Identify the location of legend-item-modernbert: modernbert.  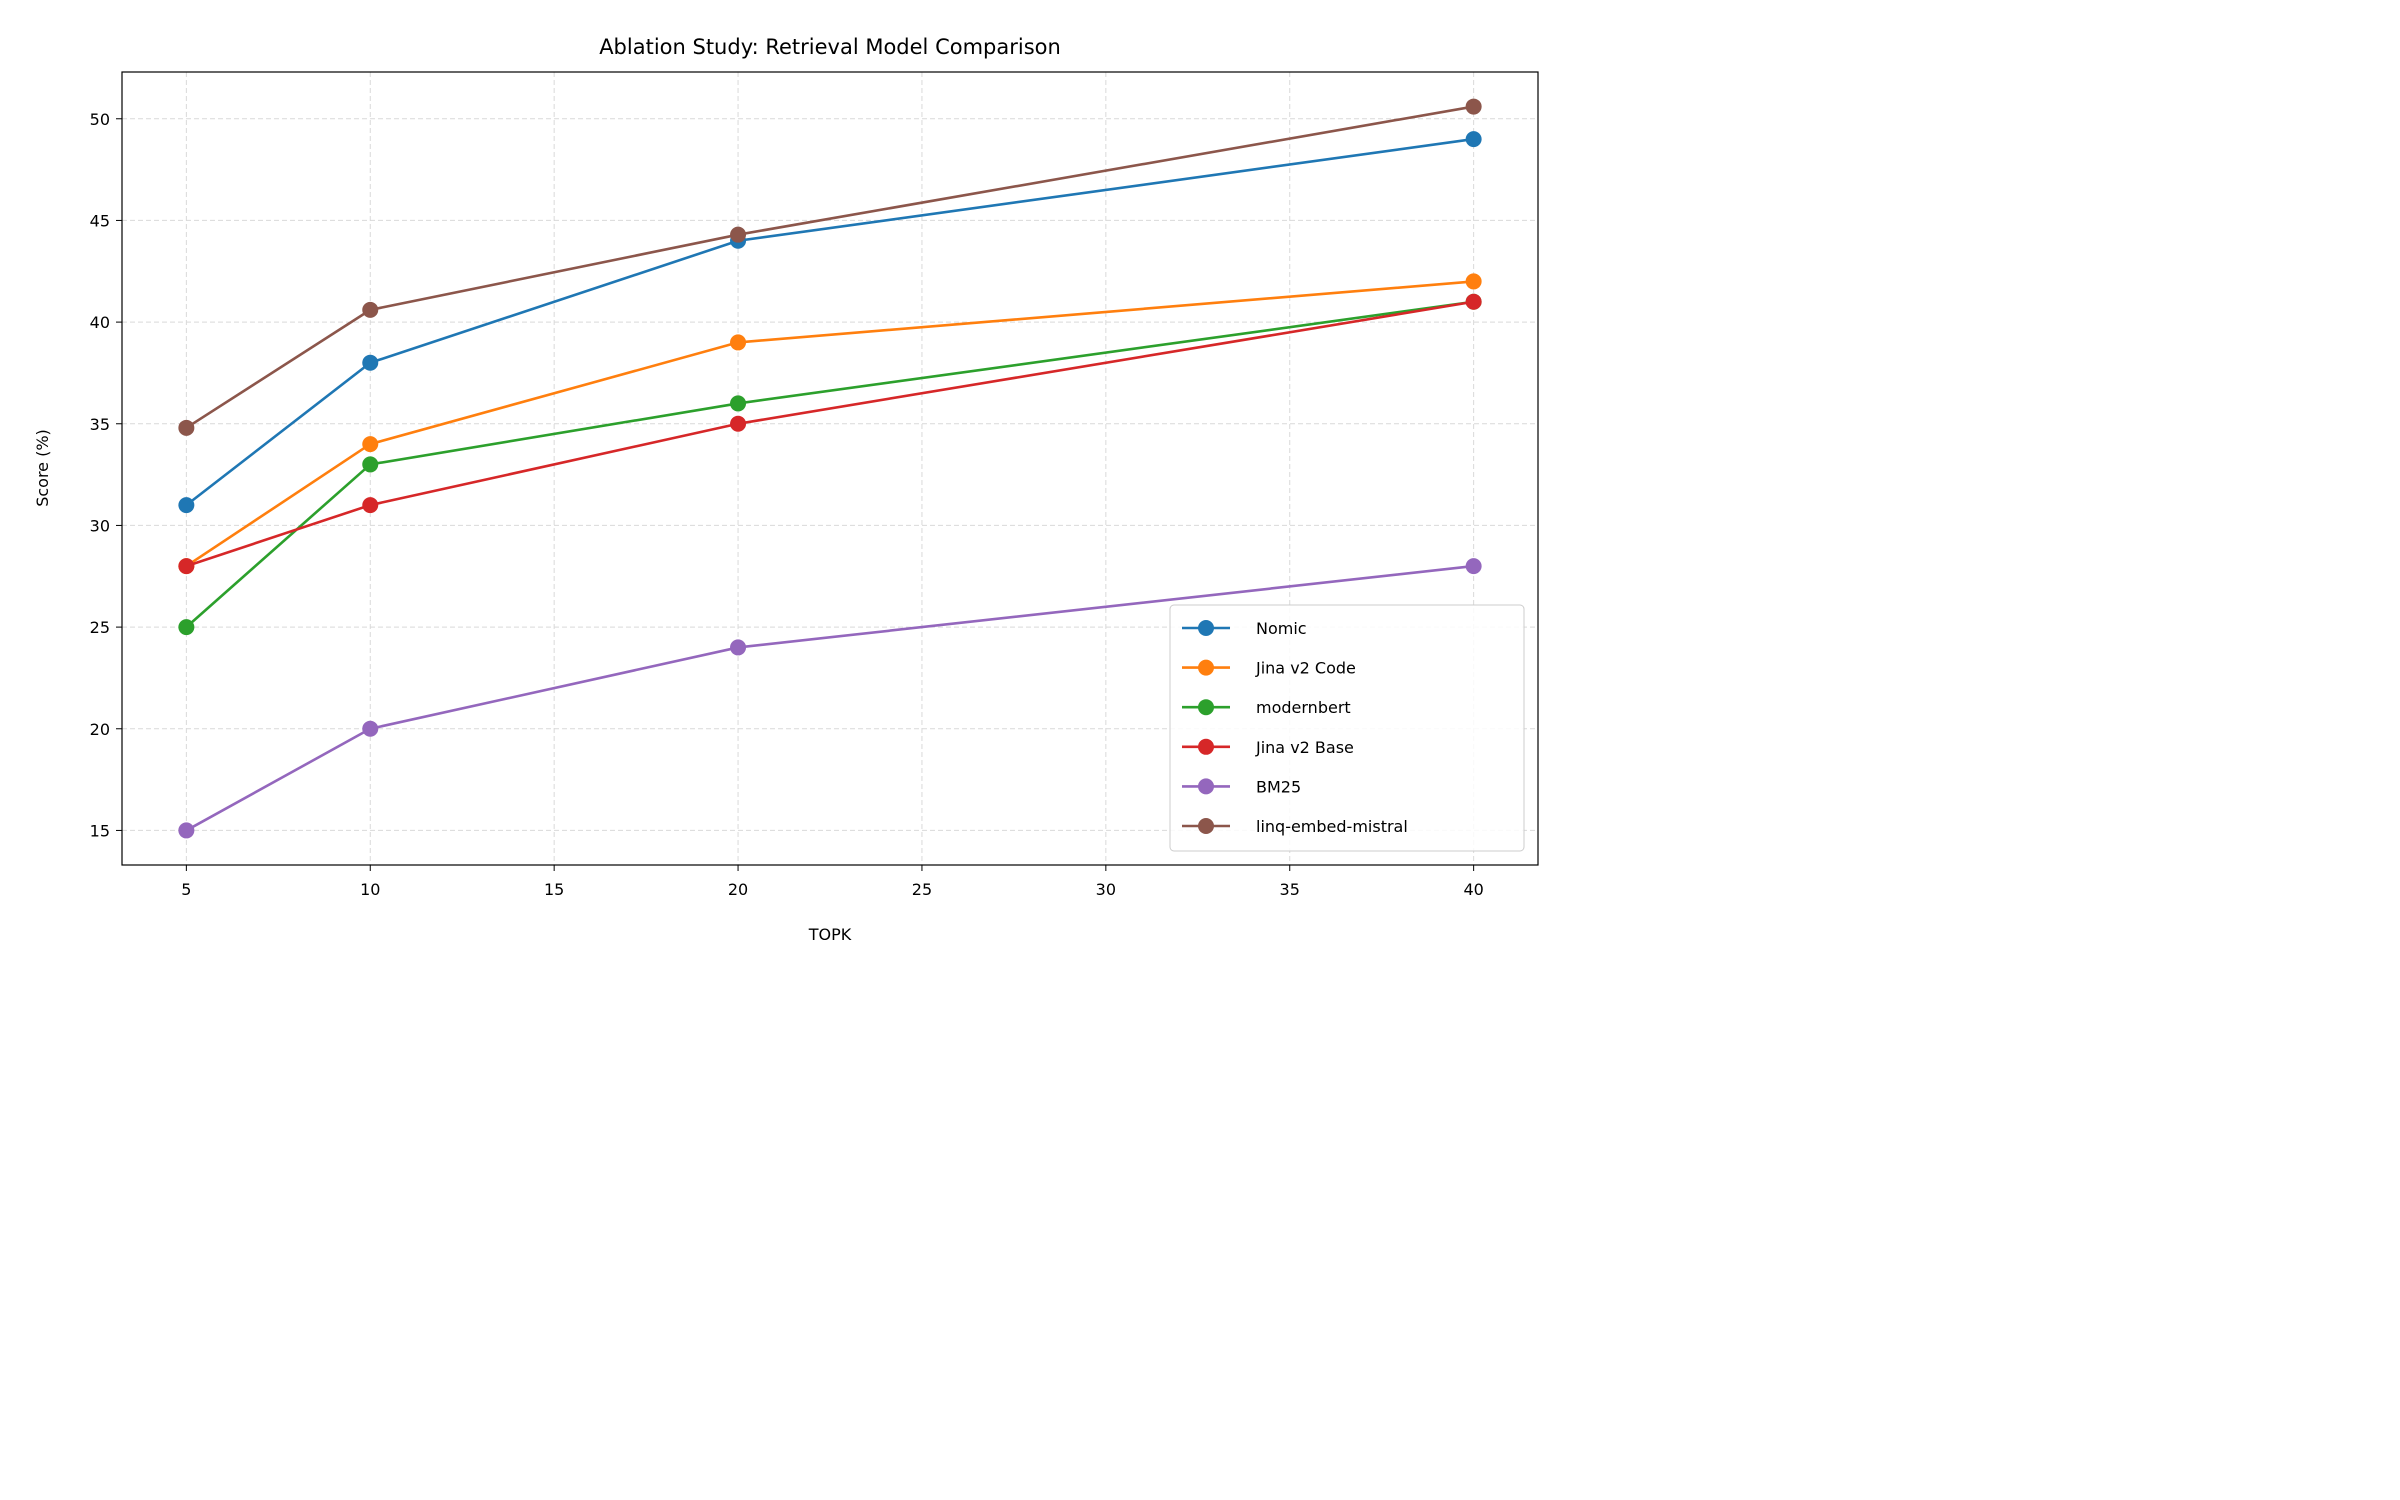
(1266, 707).